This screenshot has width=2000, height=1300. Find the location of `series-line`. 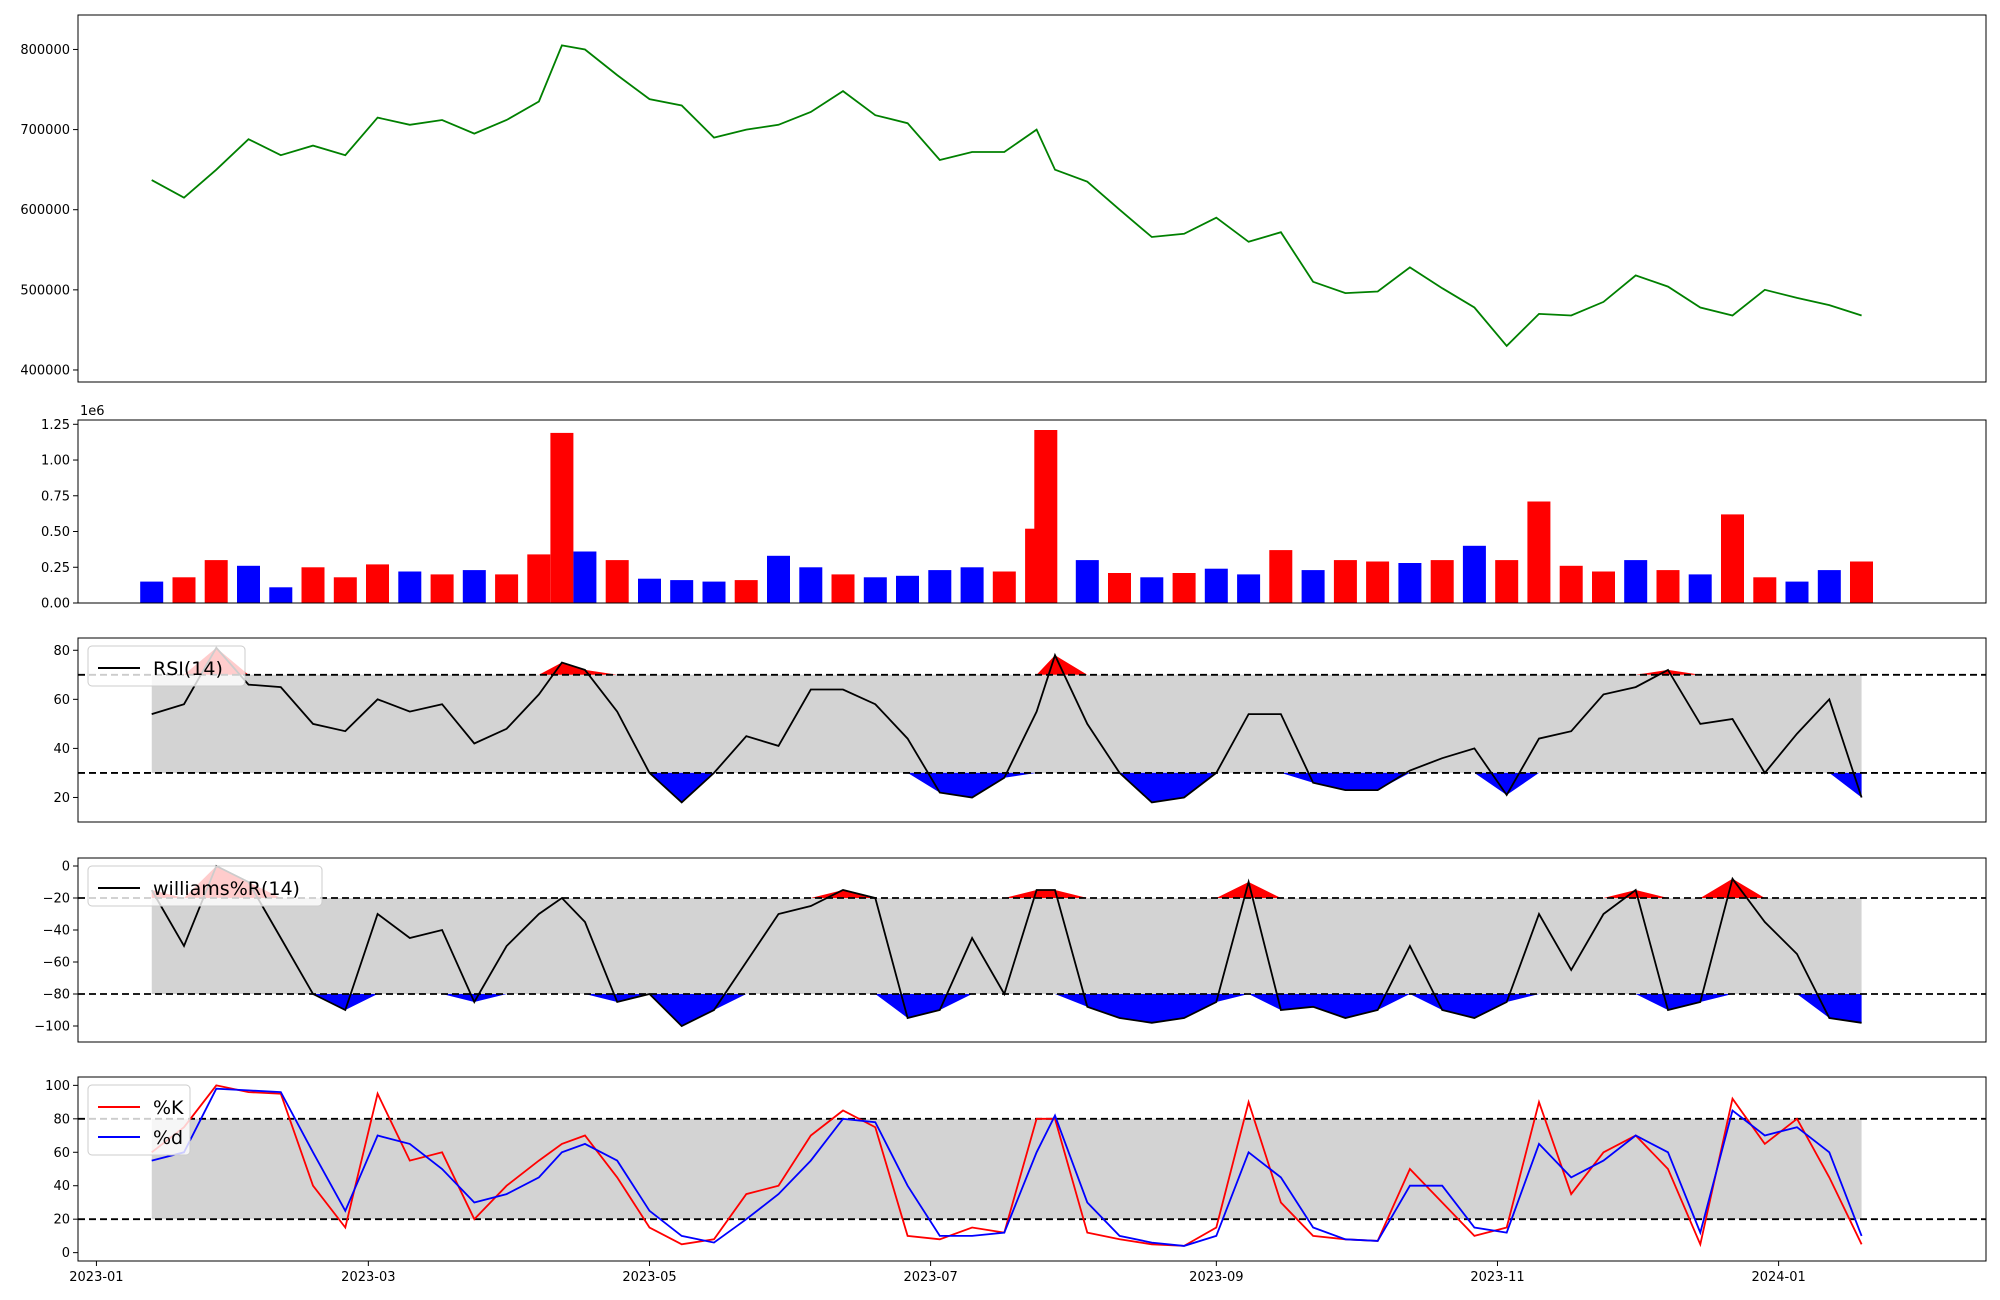

series-line is located at coordinates (1006, 946).